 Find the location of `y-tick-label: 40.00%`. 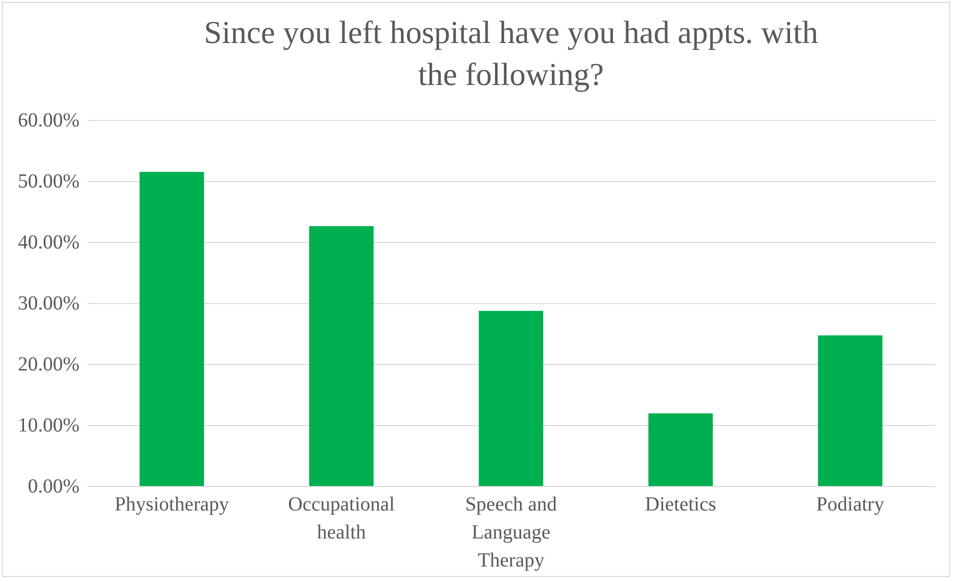

y-tick-label: 40.00% is located at coordinates (49, 243).